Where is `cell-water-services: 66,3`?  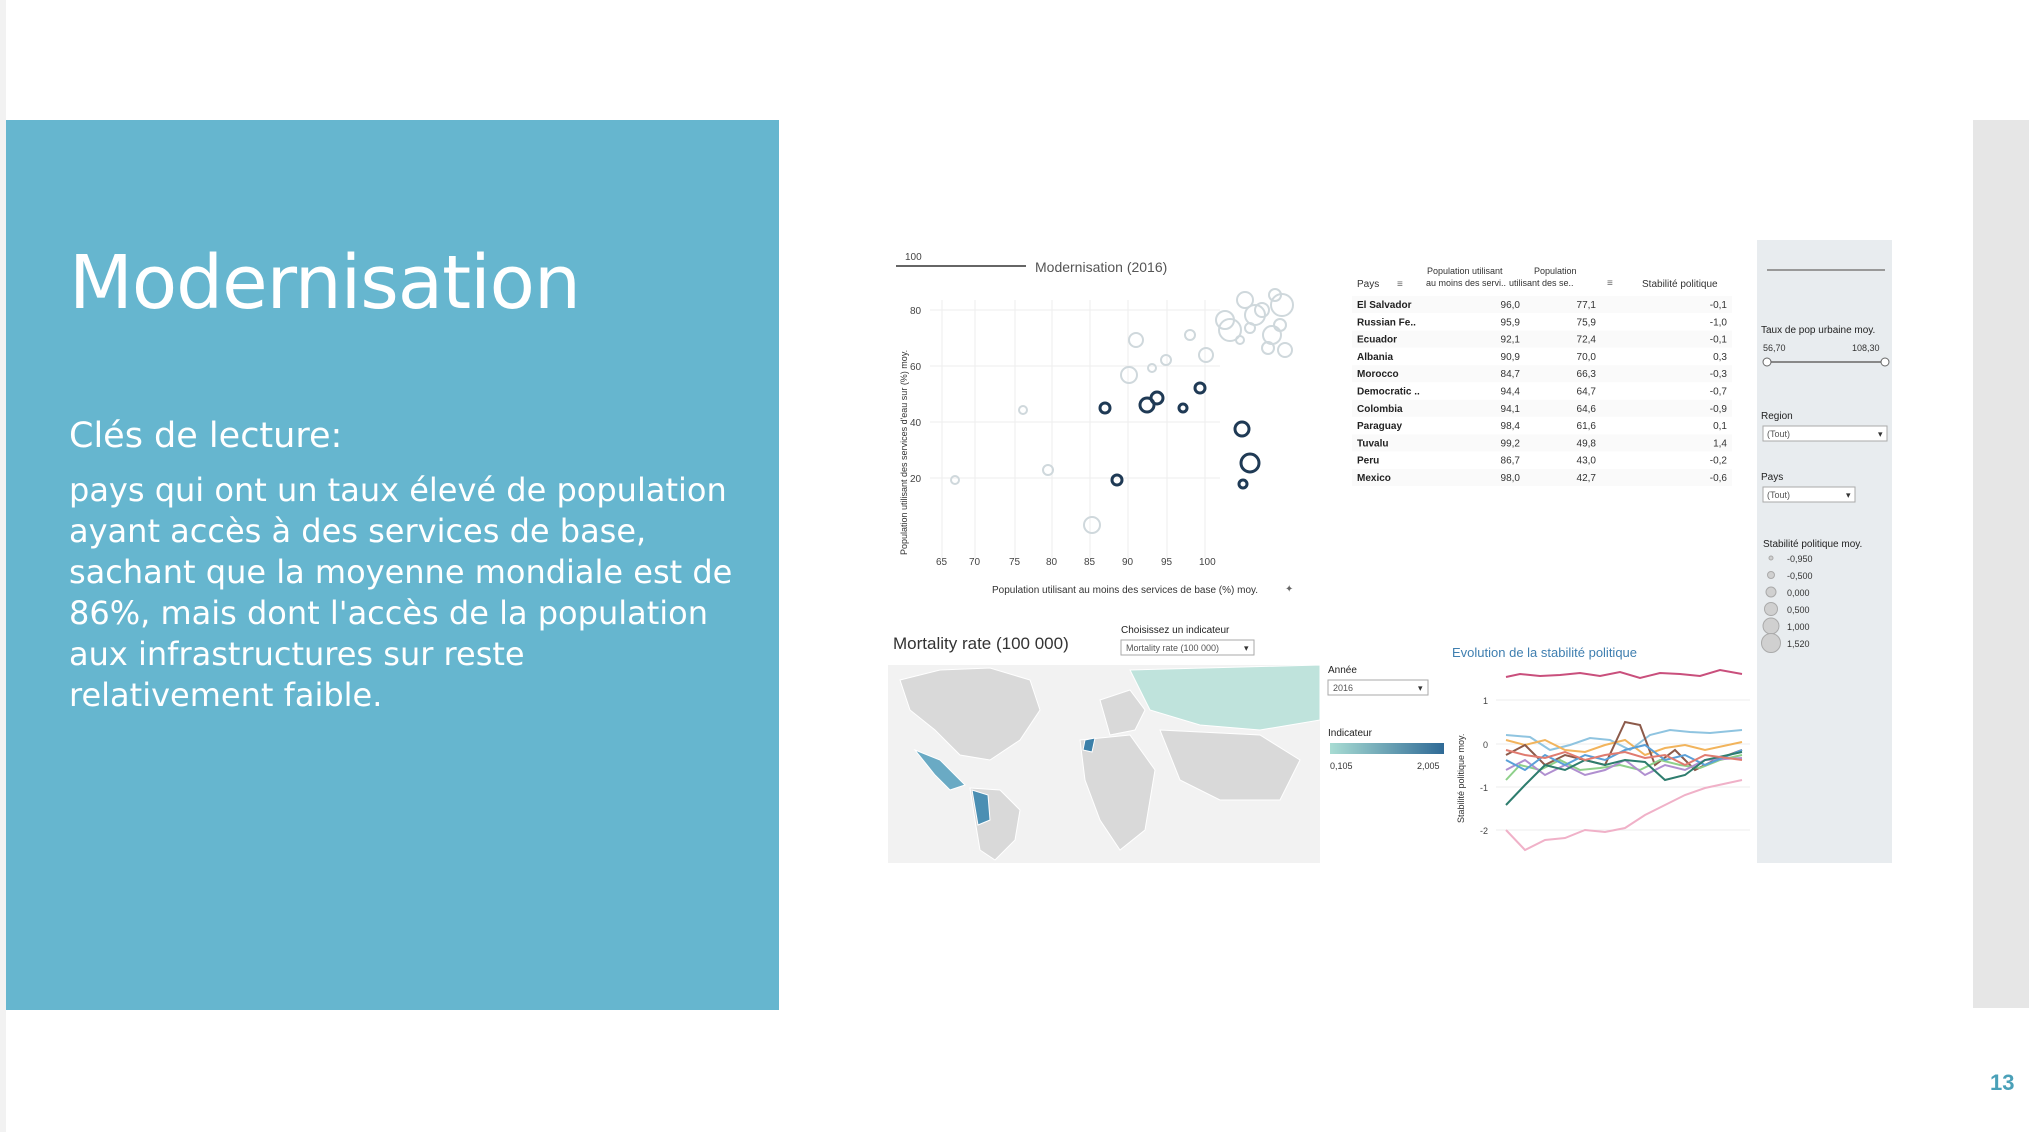
cell-water-services: 66,3 is located at coordinates (1587, 374).